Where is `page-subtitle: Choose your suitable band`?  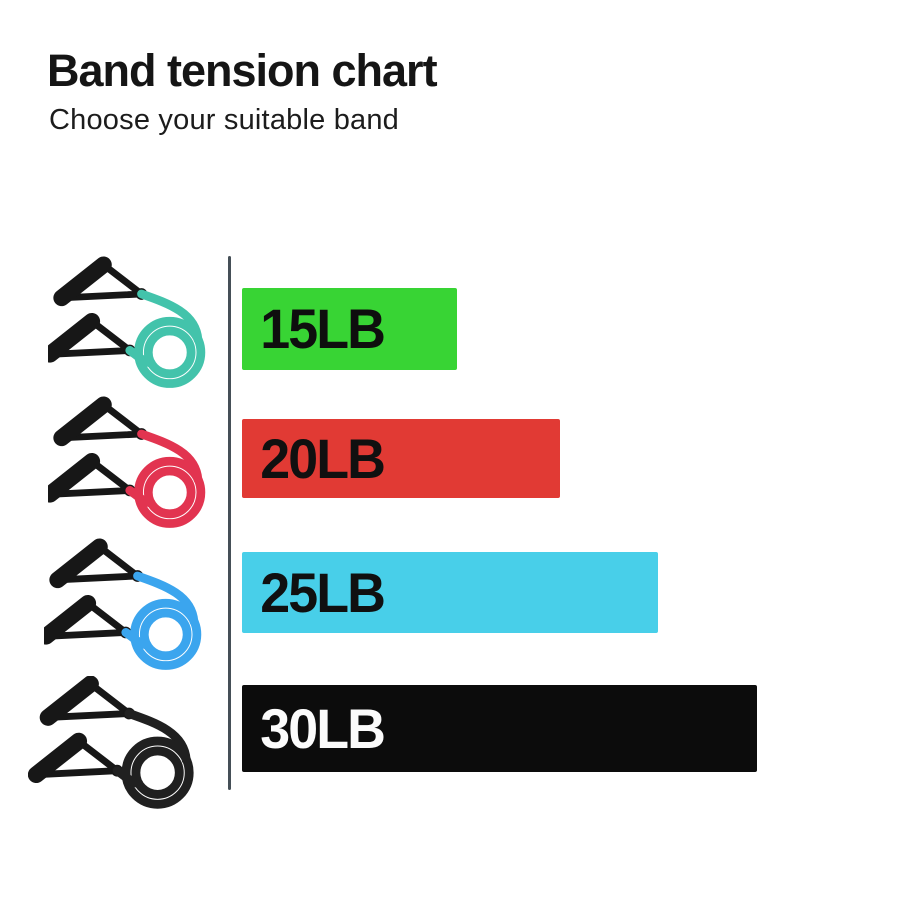
page-subtitle: Choose your suitable band is located at coordinates (224, 120).